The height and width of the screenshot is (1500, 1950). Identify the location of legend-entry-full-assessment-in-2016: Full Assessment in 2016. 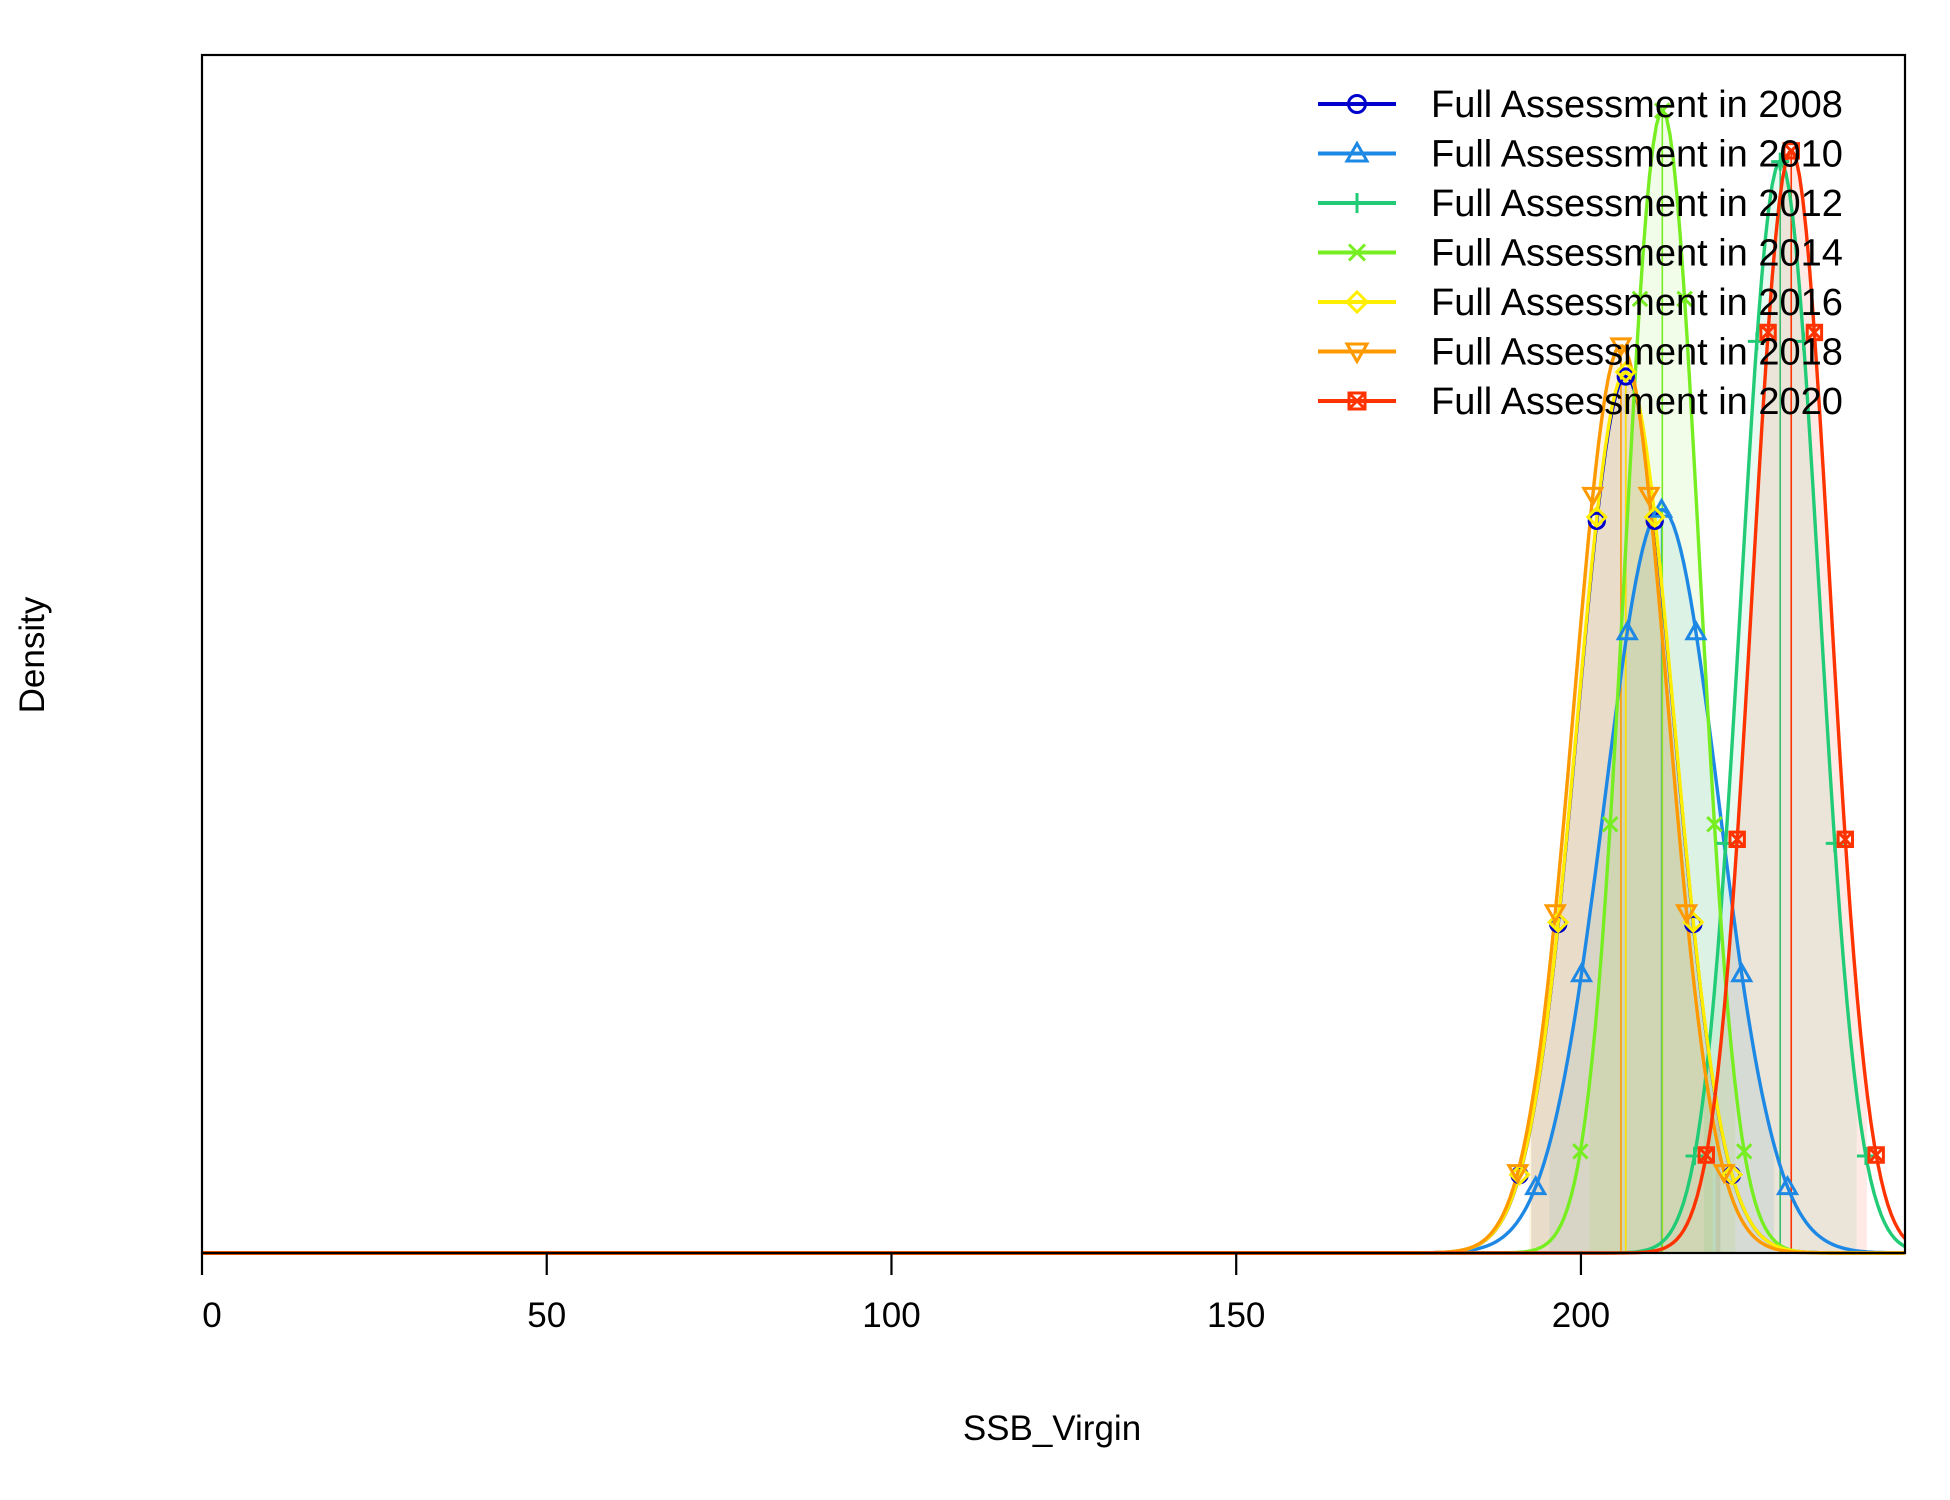
(1580, 303).